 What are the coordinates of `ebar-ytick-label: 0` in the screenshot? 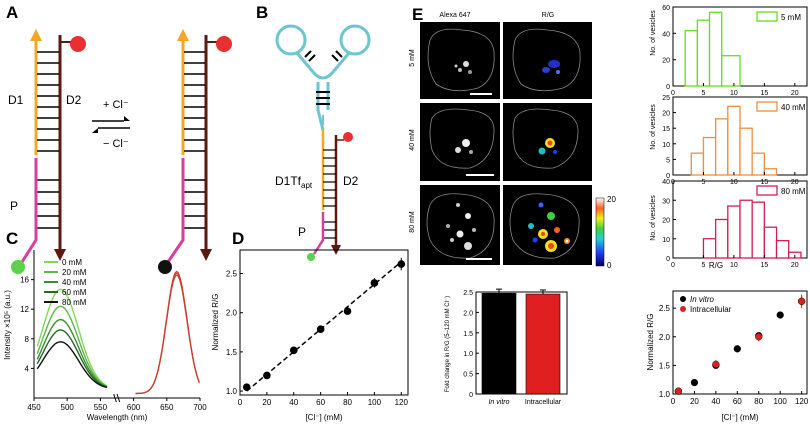 It's located at (471, 395).